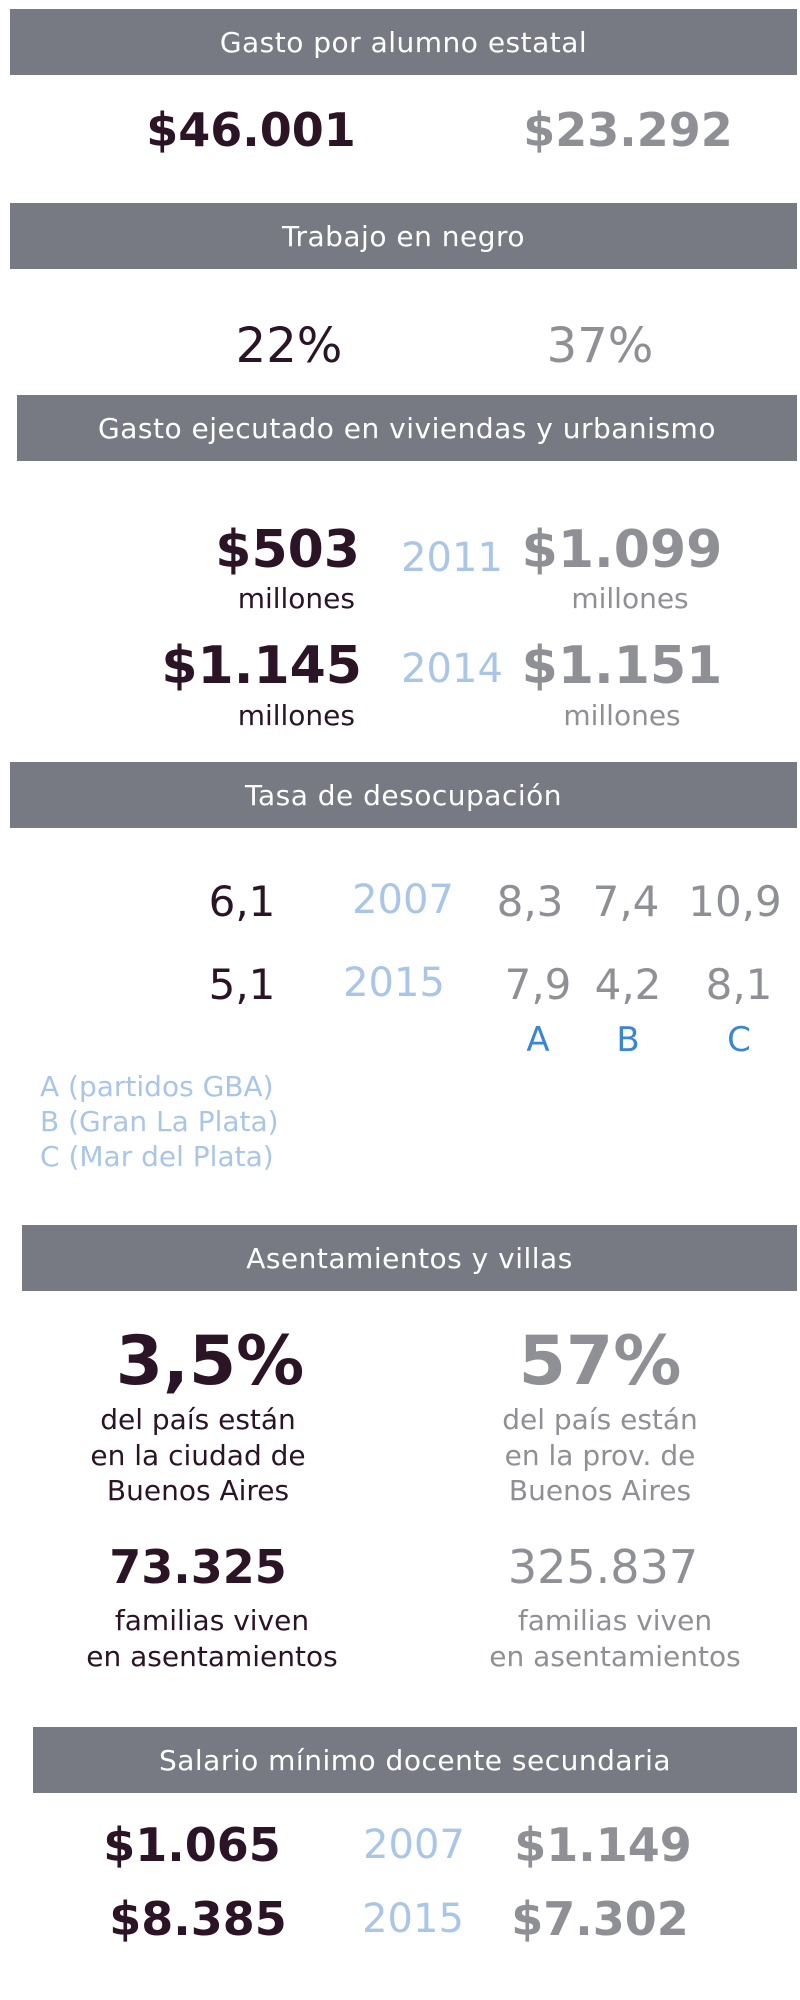  I want to click on asentamientos-provincia-familias-desc-2: en asentamientos, so click(615, 1656).